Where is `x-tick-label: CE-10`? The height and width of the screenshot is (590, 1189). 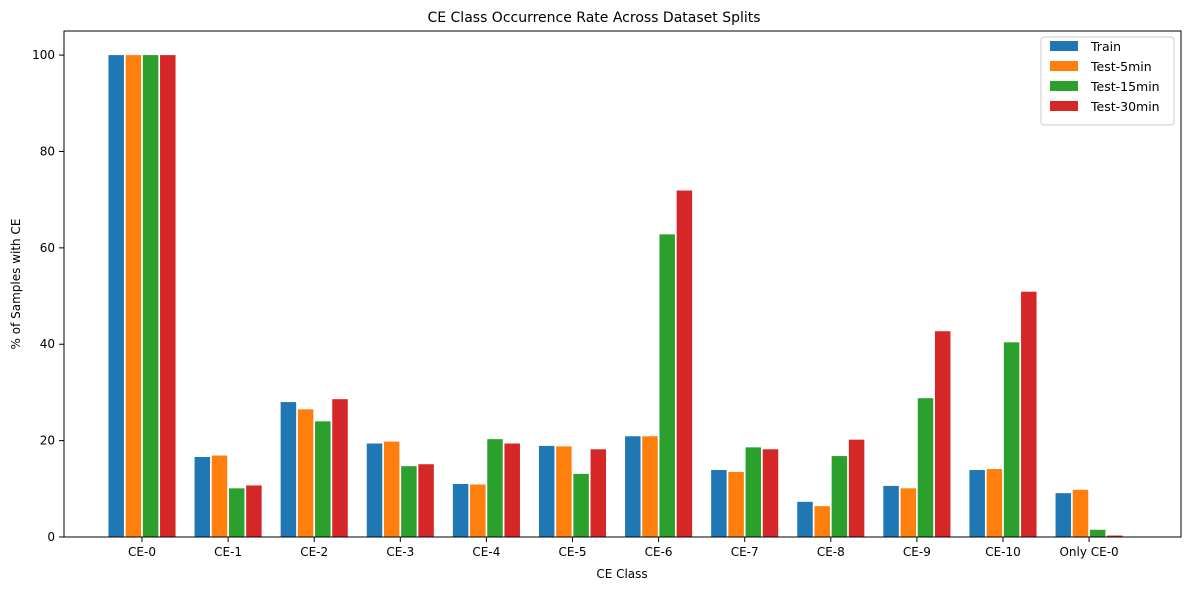 x-tick-label: CE-10 is located at coordinates (1003, 552).